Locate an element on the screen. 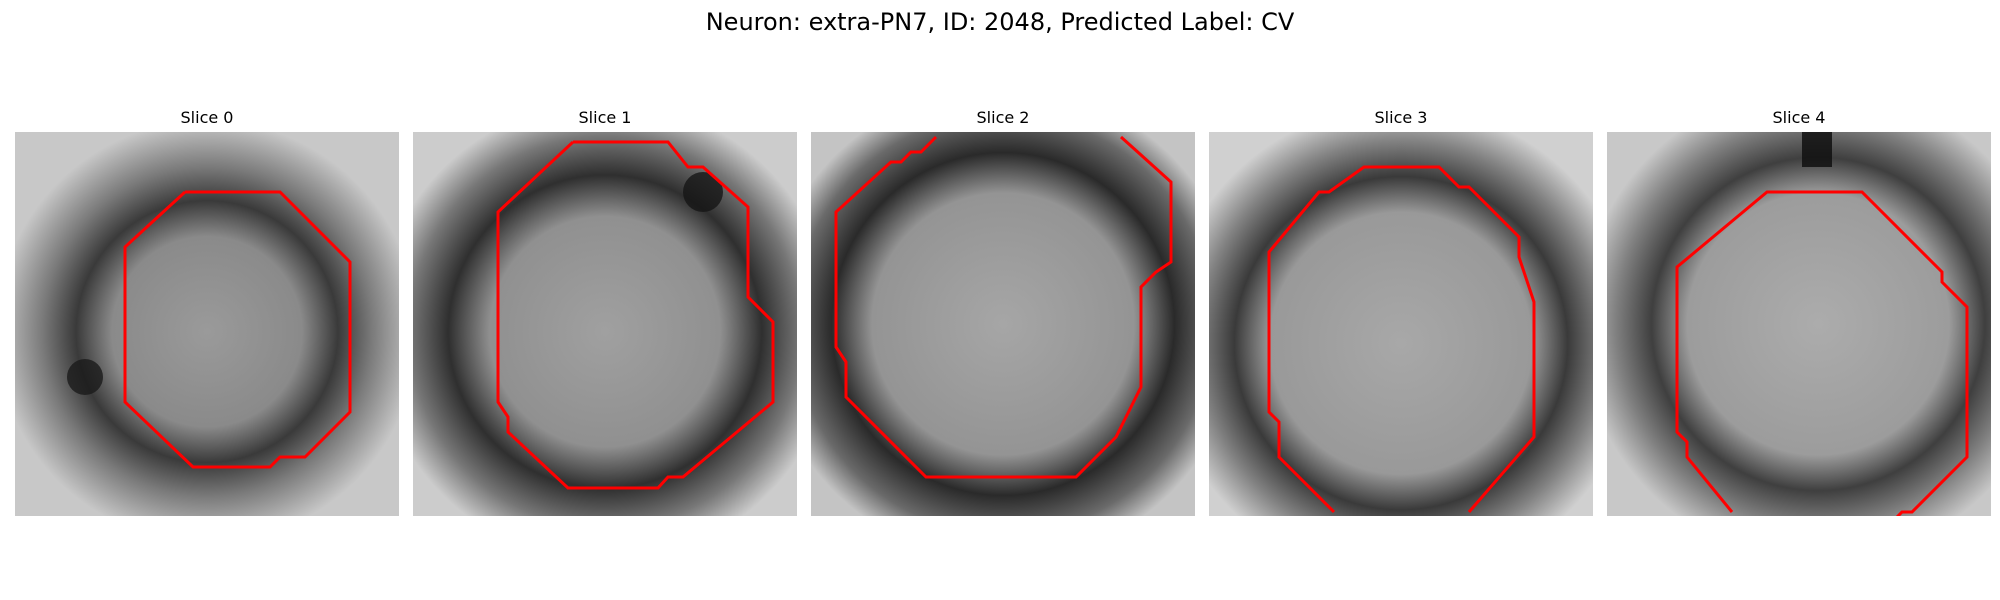  slice-title: Slice 4 is located at coordinates (1799, 117).